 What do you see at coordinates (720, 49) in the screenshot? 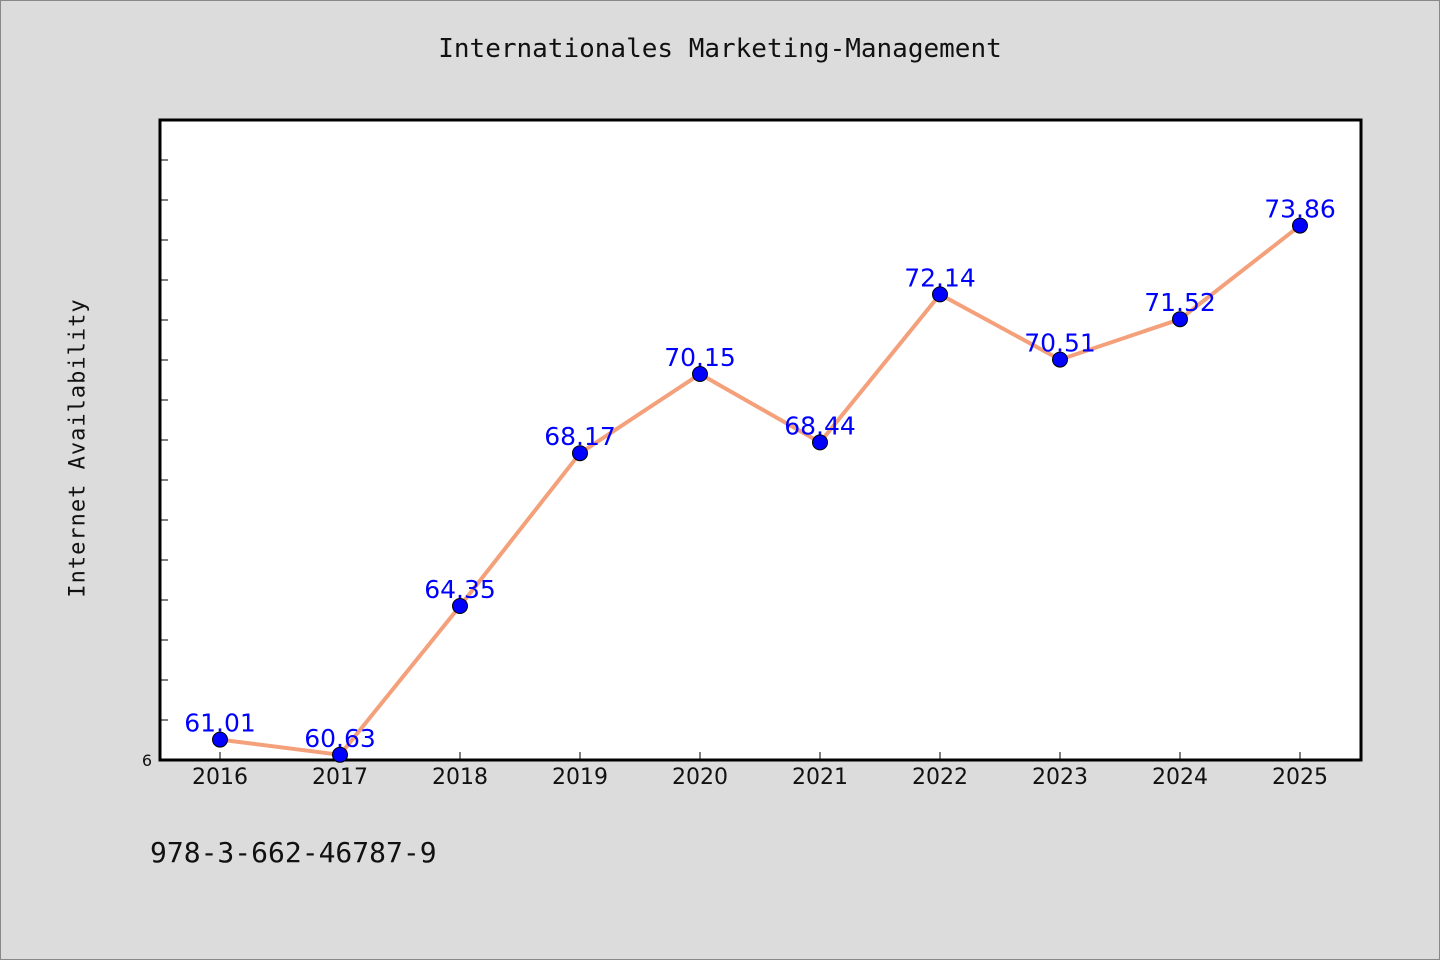
I see `chart-title: Internationales Marketing-Management` at bounding box center [720, 49].